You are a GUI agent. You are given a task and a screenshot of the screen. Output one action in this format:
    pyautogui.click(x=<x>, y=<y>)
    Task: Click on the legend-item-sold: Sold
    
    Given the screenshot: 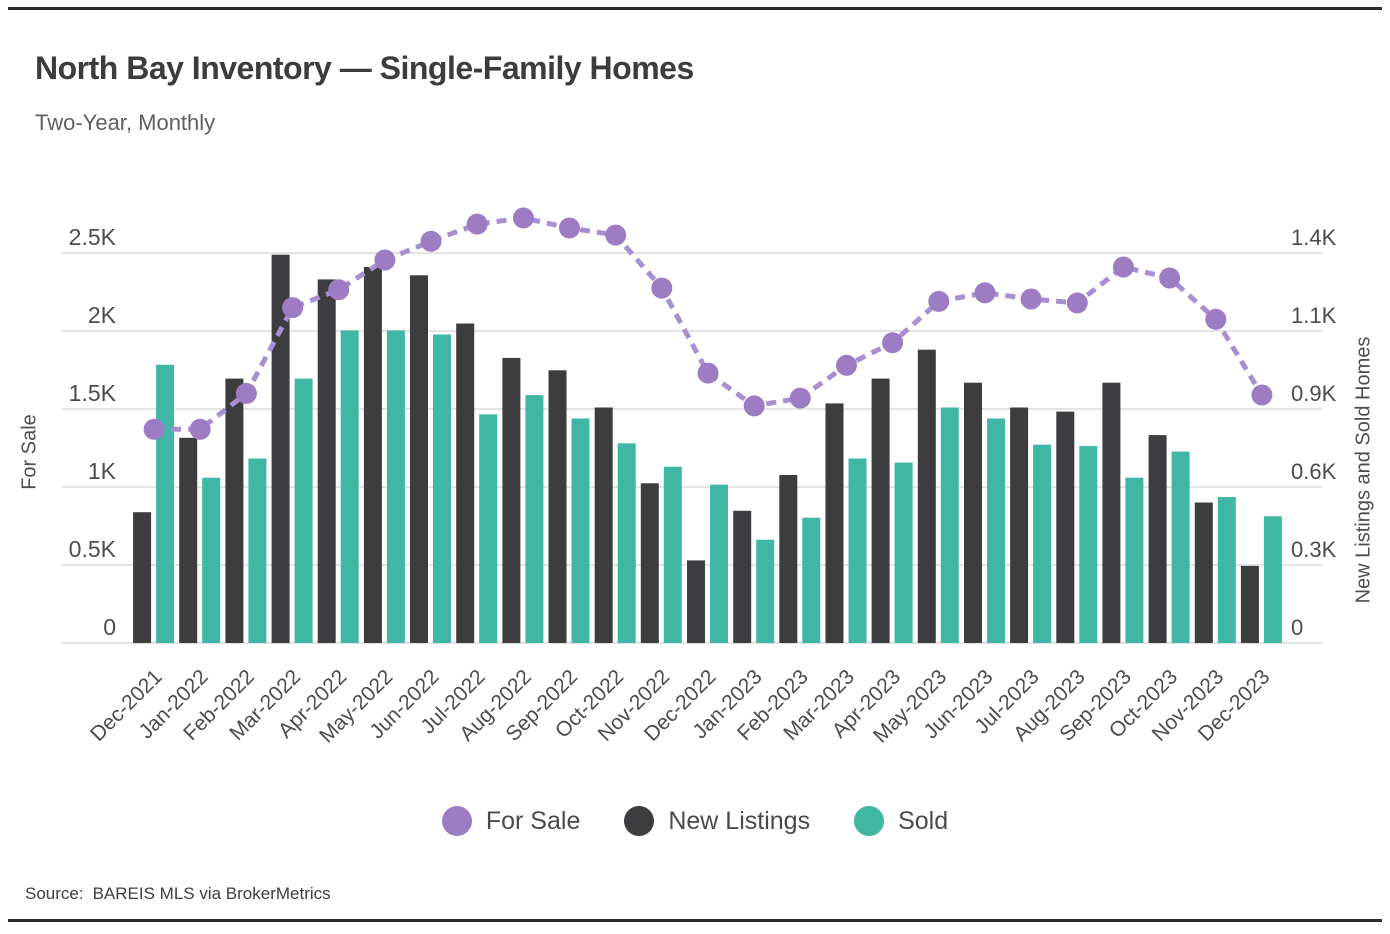 What is the action you would take?
    pyautogui.click(x=901, y=821)
    